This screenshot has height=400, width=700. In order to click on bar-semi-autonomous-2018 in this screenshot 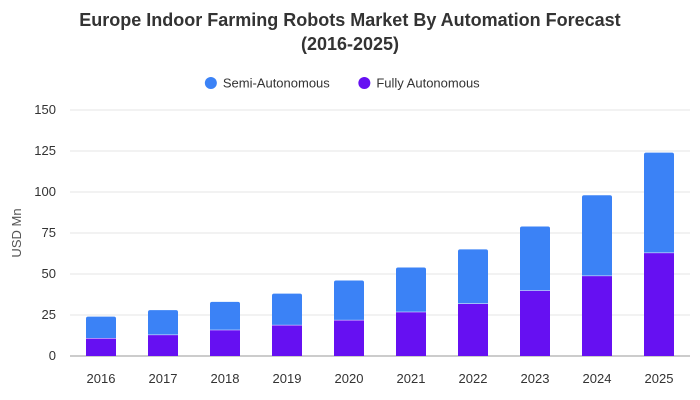, I will do `click(225, 315)`.